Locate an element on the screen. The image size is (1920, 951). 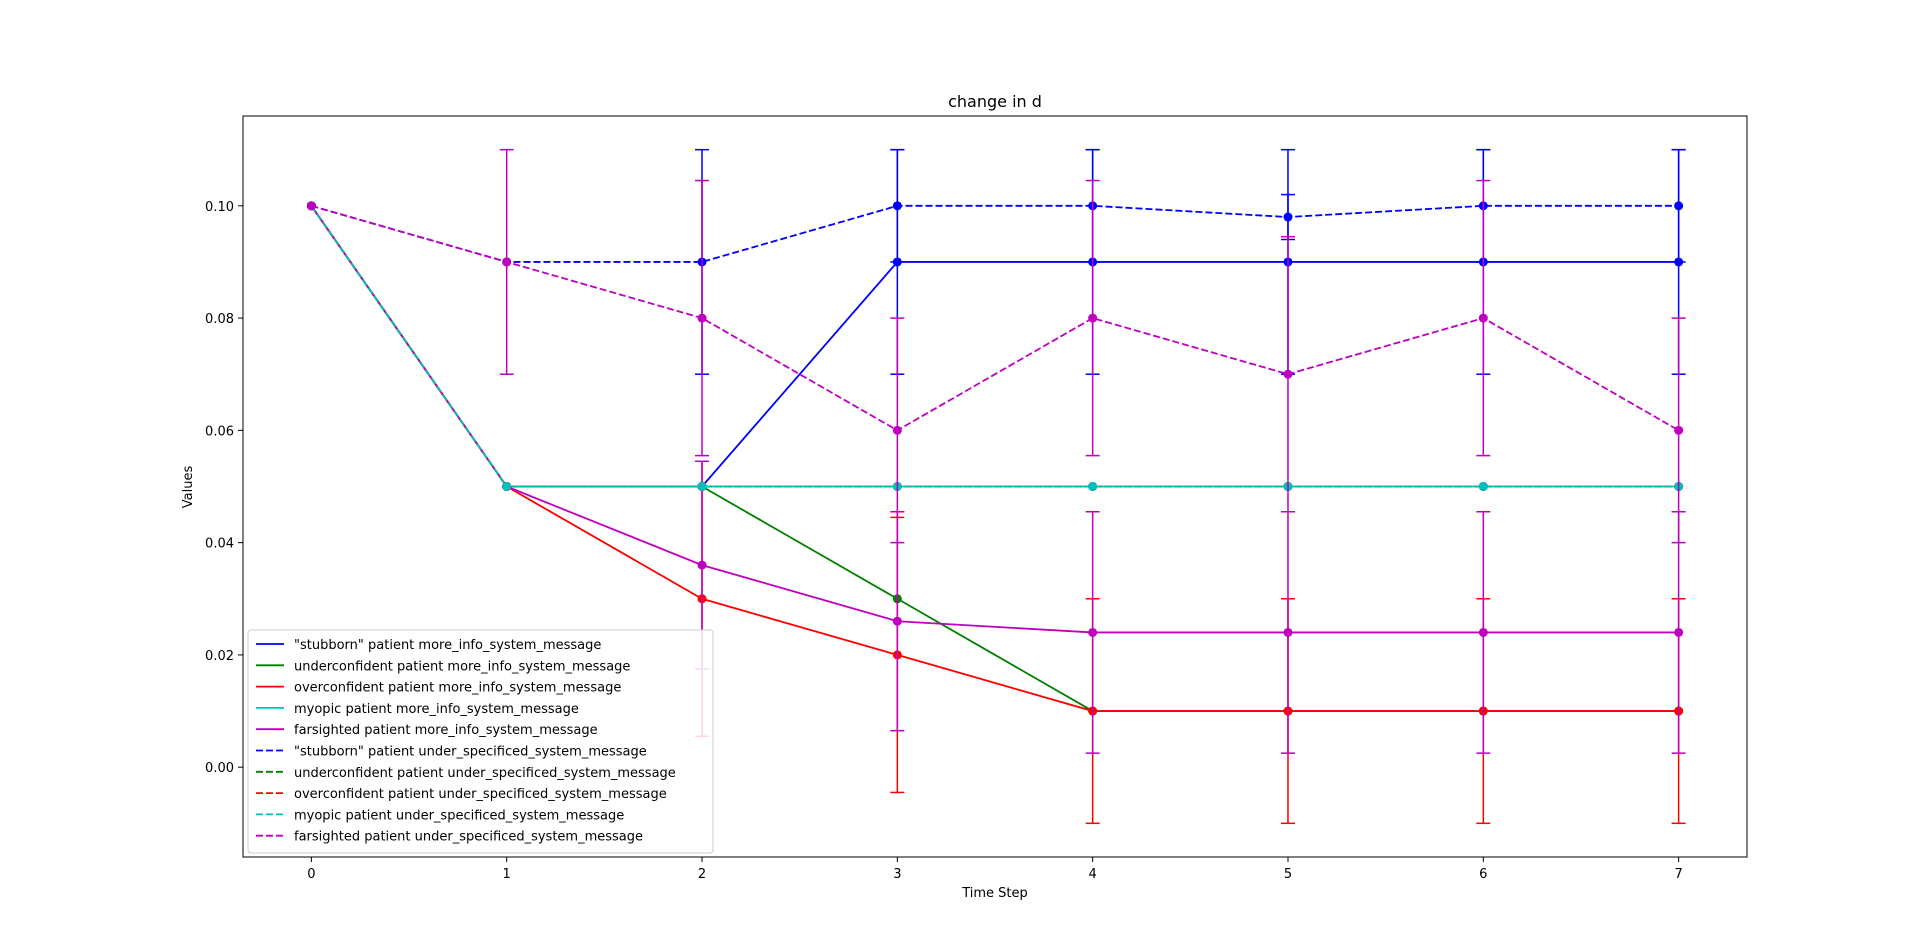
x-tick-label: 4 is located at coordinates (1093, 874).